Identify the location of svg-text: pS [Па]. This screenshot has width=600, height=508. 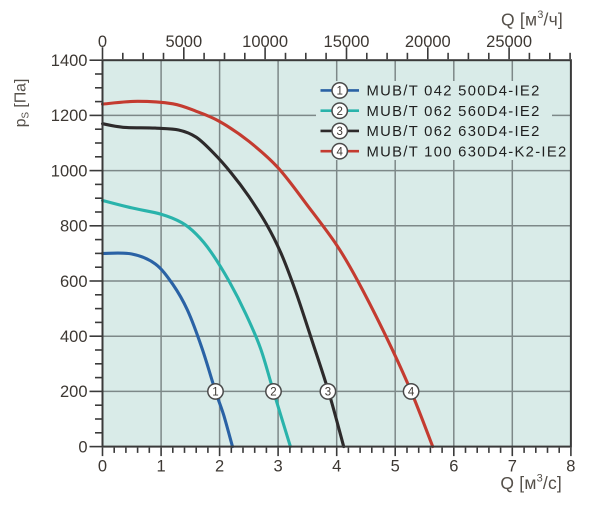
(22, 103).